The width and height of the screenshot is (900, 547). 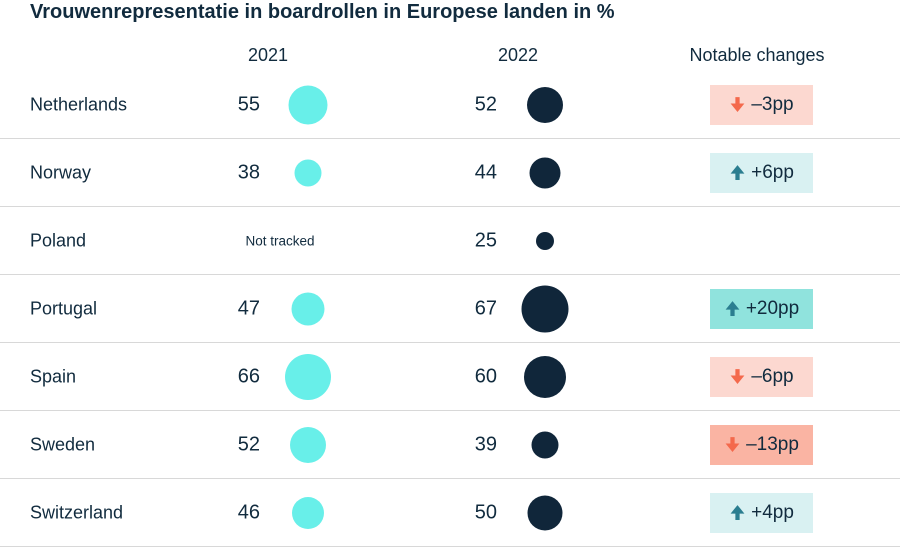 I want to click on change-badge: –3pp, so click(x=761, y=104).